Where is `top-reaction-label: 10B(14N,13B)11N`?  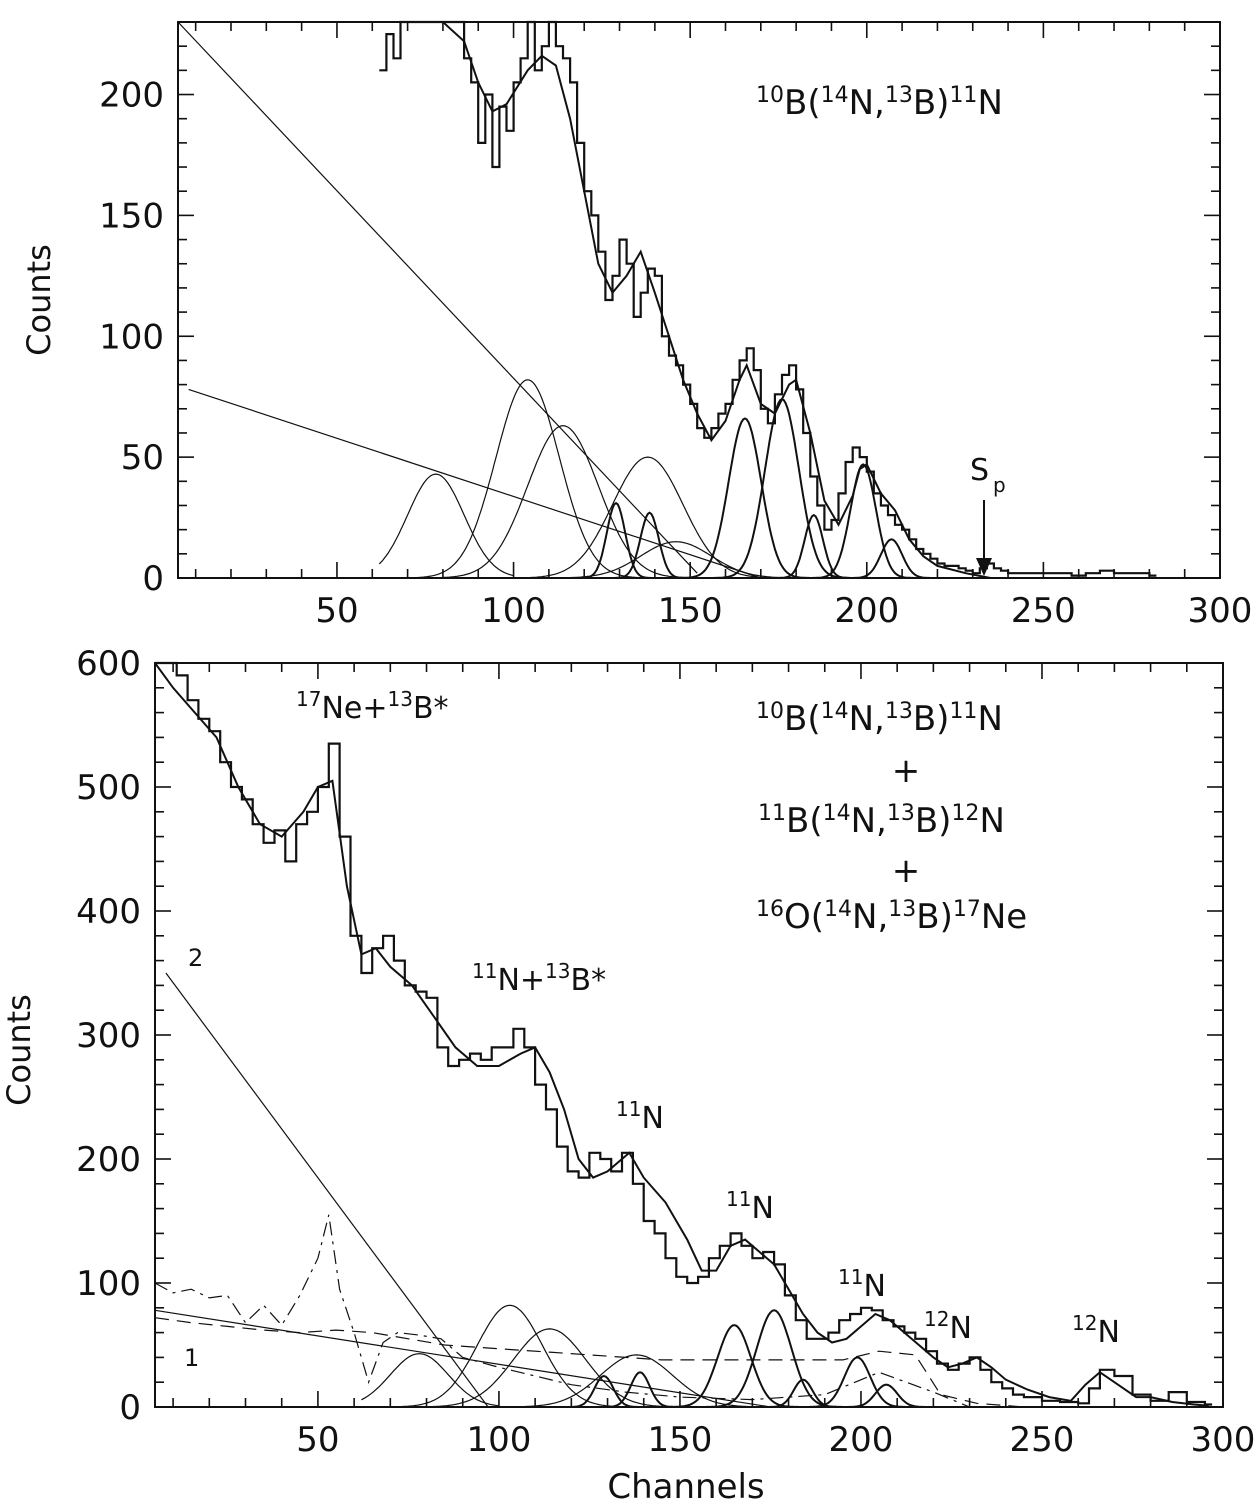 top-reaction-label: 10B(14N,13B)11N is located at coordinates (879, 103).